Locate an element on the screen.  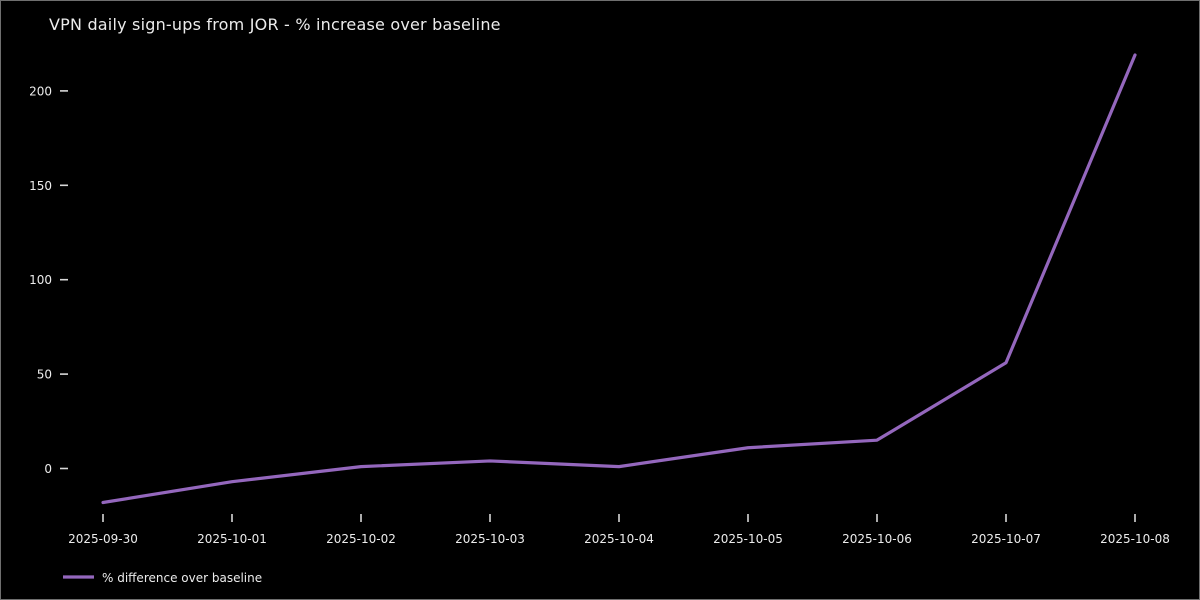
x-tick-label: 2025-10-07 is located at coordinates (1006, 539).